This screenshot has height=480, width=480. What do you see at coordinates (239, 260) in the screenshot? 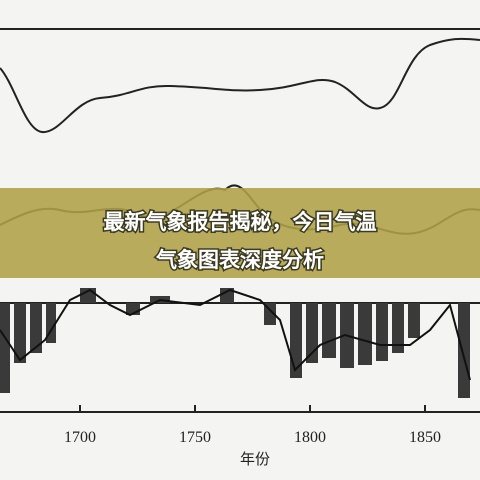
I see `banner-title: 气象图表深度分析` at bounding box center [239, 260].